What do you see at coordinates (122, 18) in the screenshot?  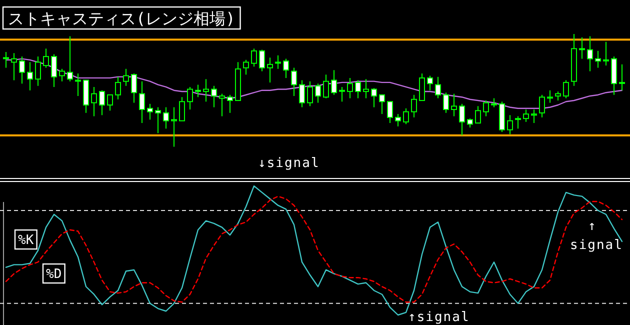 I see `chart-title: ストキャスティス(レンジ相場)` at bounding box center [122, 18].